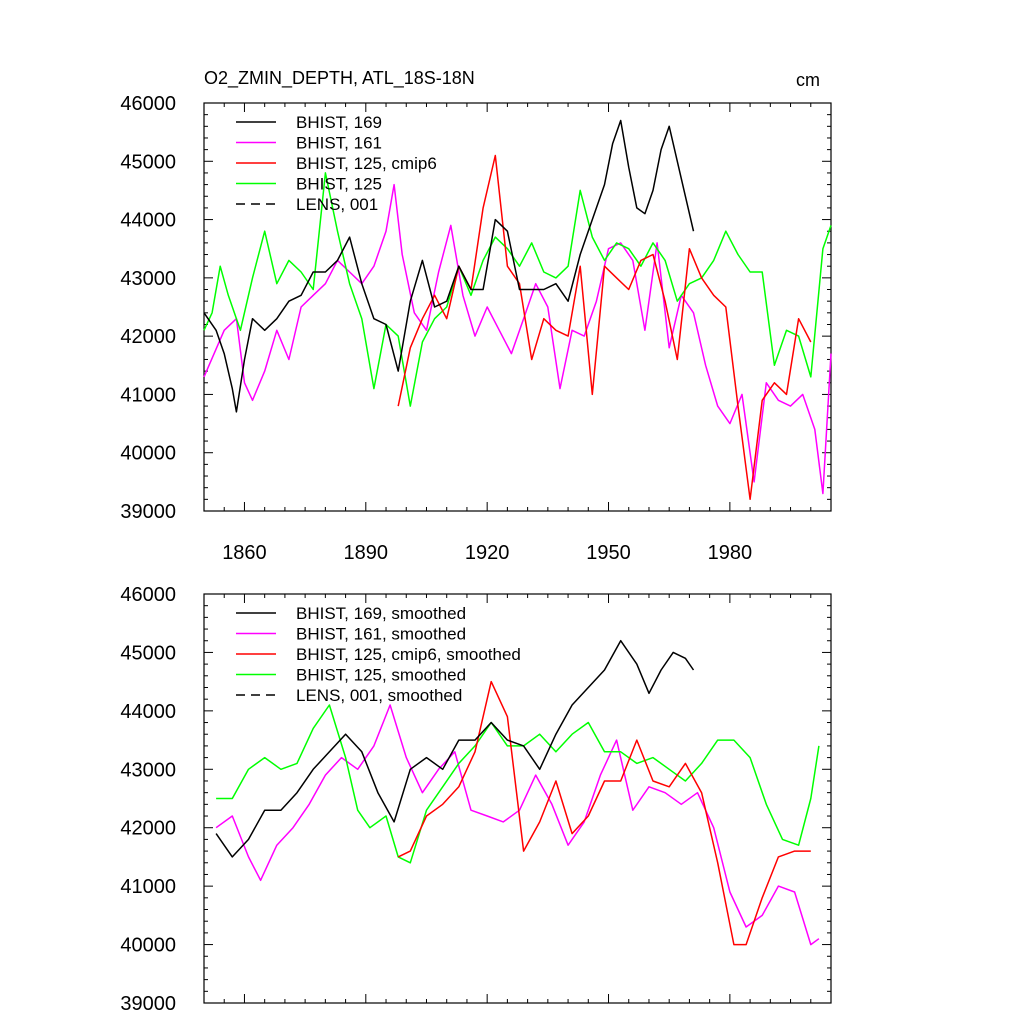 The height and width of the screenshot is (1024, 1024). Describe the element at coordinates (608, 553) in the screenshot. I see `x-tick-label: 1950` at that location.